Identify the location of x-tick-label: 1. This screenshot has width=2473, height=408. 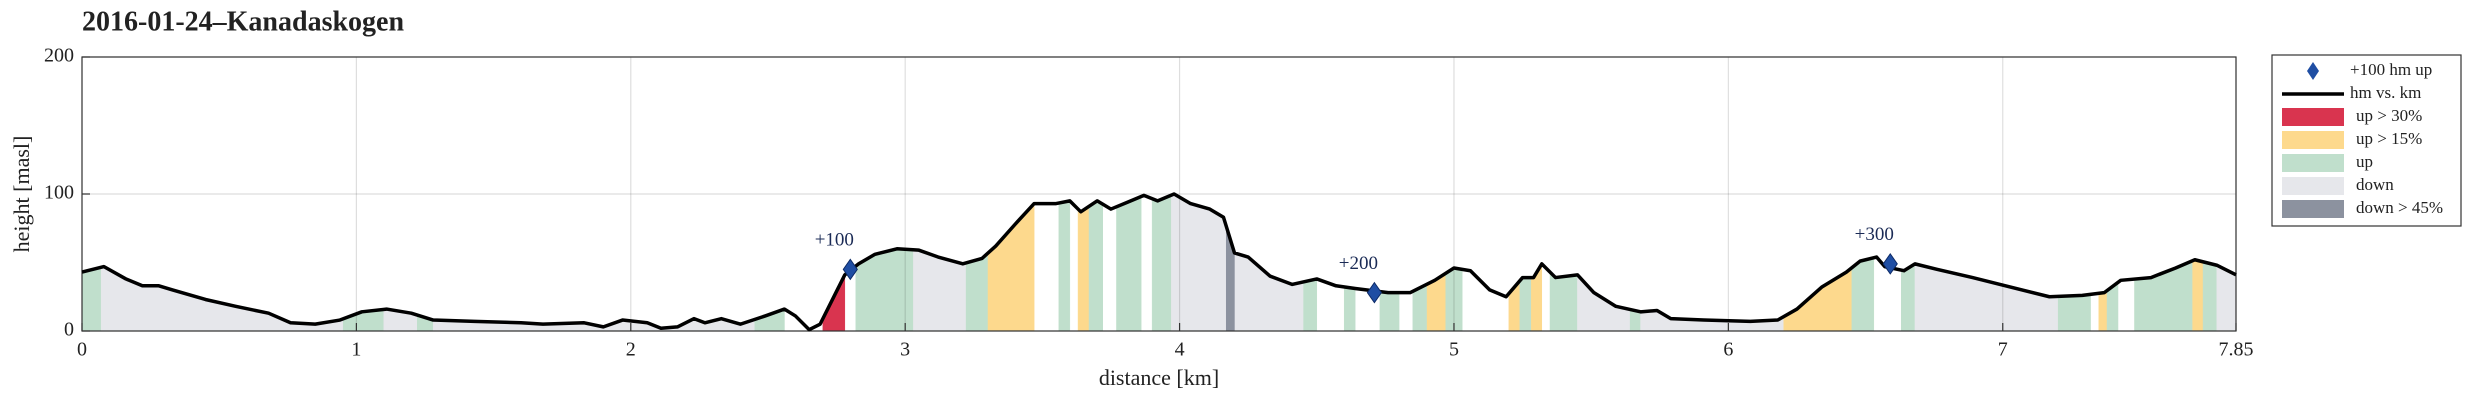
(356, 350).